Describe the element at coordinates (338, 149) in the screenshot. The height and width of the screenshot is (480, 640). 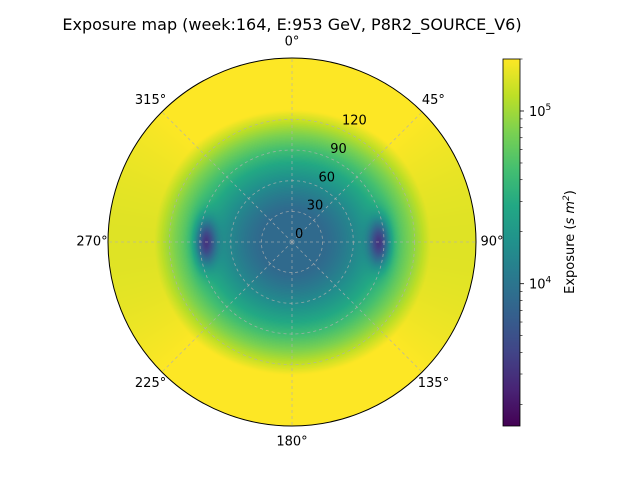
I see `radial-tick-label: 90` at that location.